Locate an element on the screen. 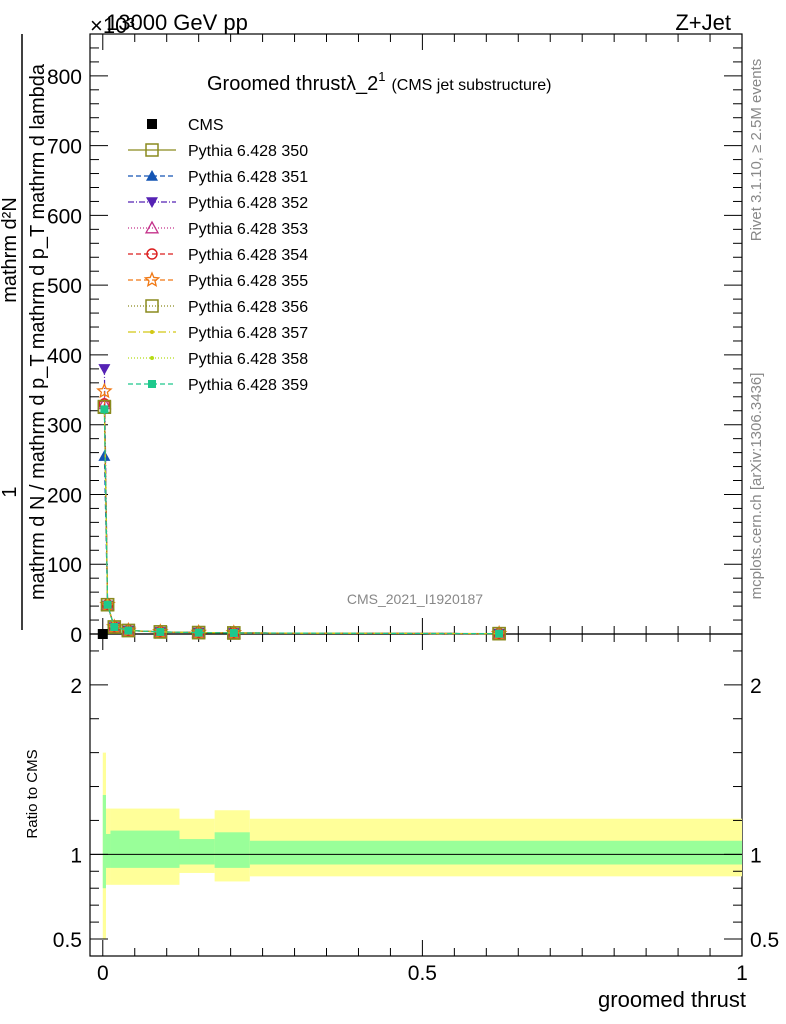 The height and width of the screenshot is (1024, 786). analysis-watermark: CMS_2021_I1920187 is located at coordinates (415, 599).